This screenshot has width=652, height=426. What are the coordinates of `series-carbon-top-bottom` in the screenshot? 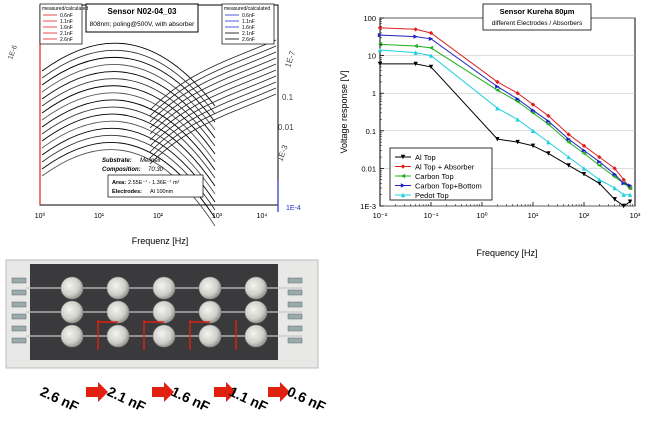 It's located at (505, 110).